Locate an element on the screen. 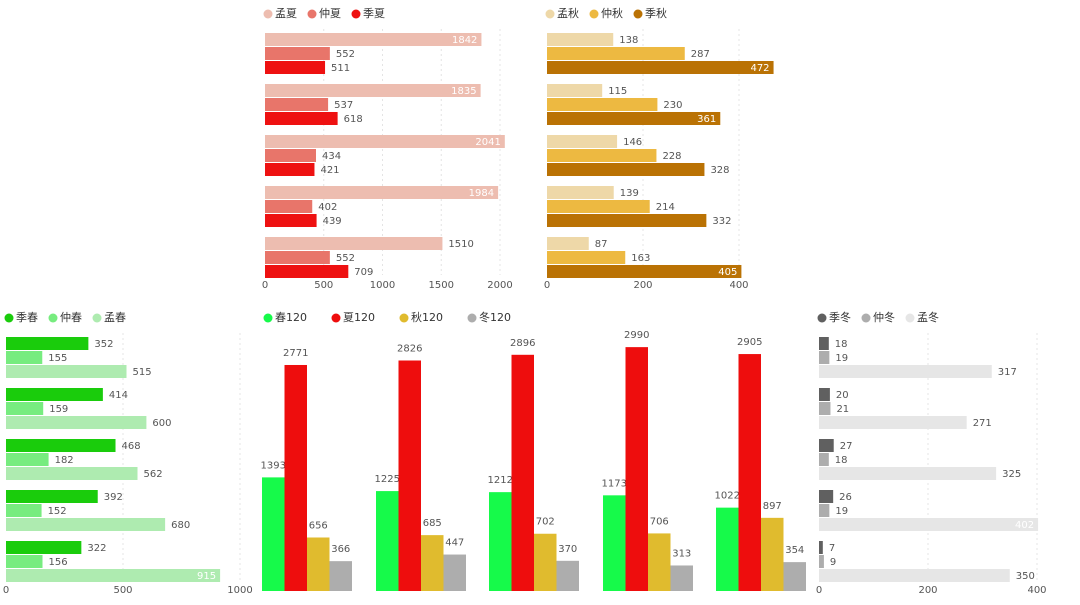 The image size is (1080, 605). data-label-0-0-4: 1510 is located at coordinates (460, 244).